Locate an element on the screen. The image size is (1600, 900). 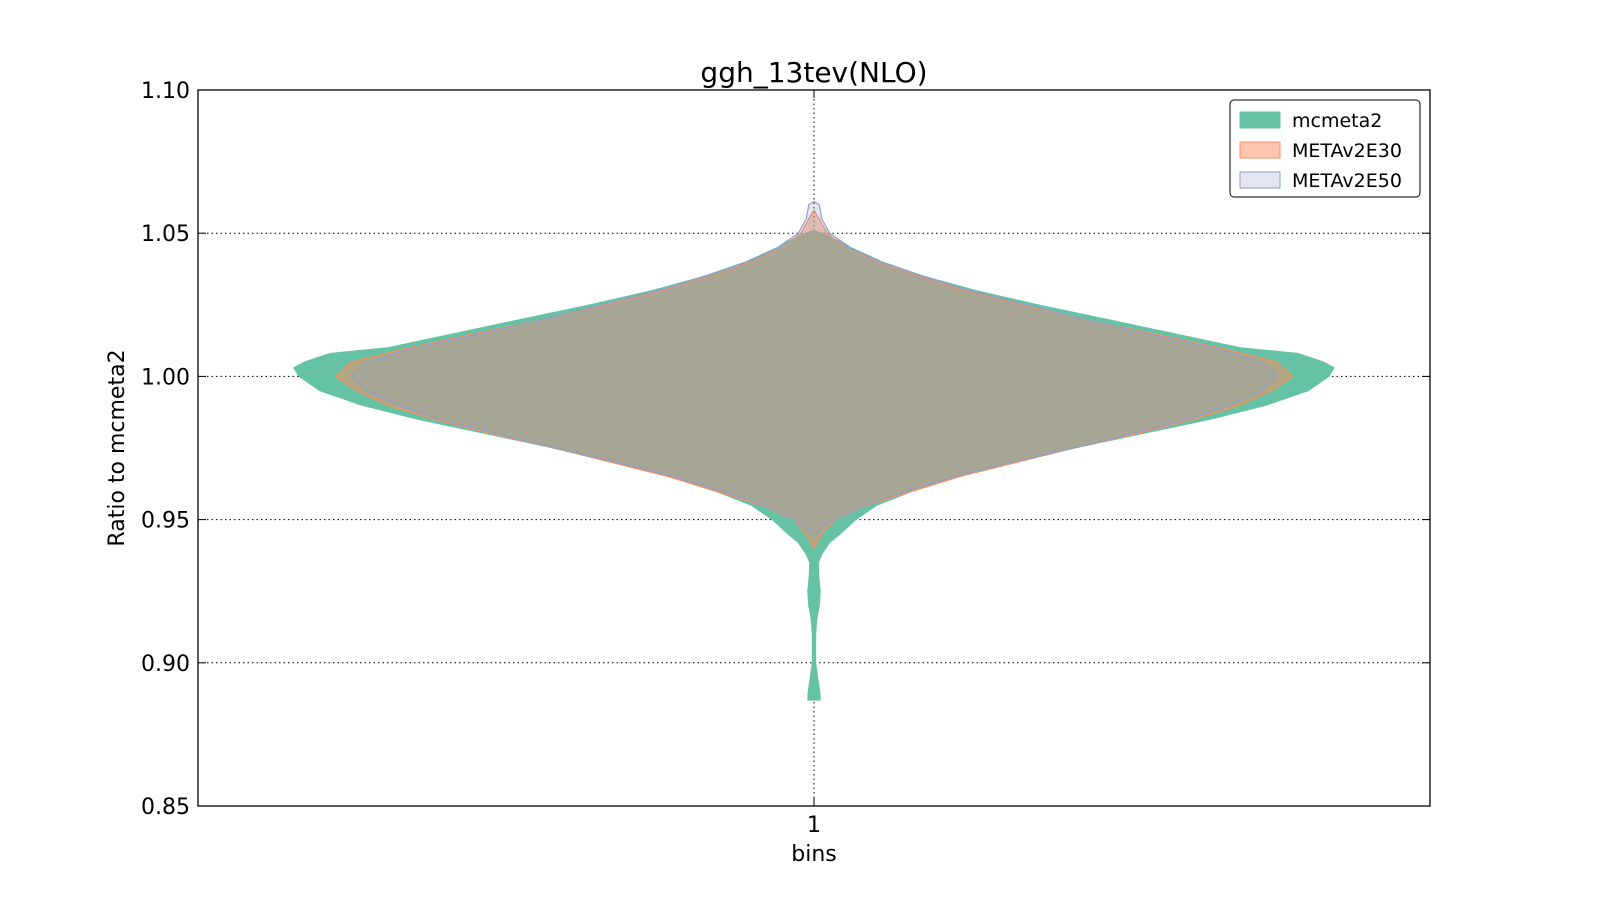
legend-swatch-mcmeta2 is located at coordinates (1260, 120).